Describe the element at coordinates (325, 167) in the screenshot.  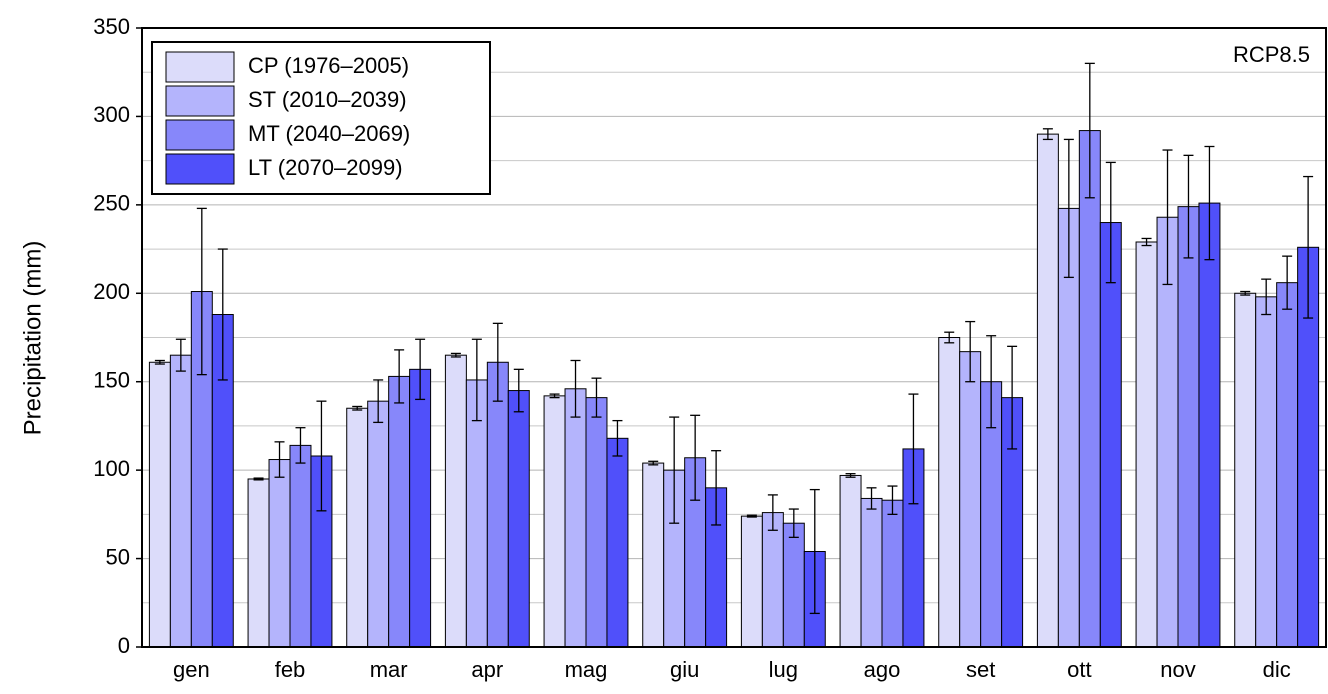
I see `legend-label: LT (2070–2099)` at that location.